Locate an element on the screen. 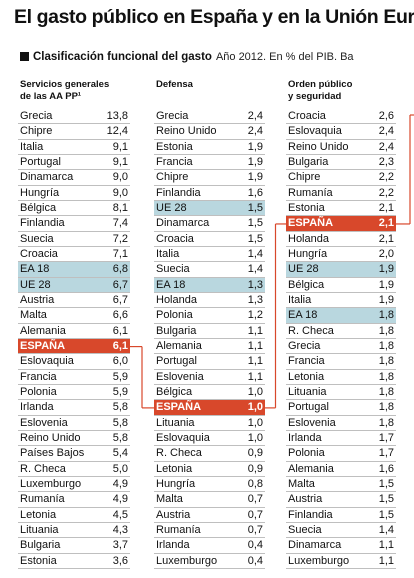 Image resolution: width=414 pixels, height=578 pixels. table-row: Portugal 9,1 is located at coordinates (74, 163).